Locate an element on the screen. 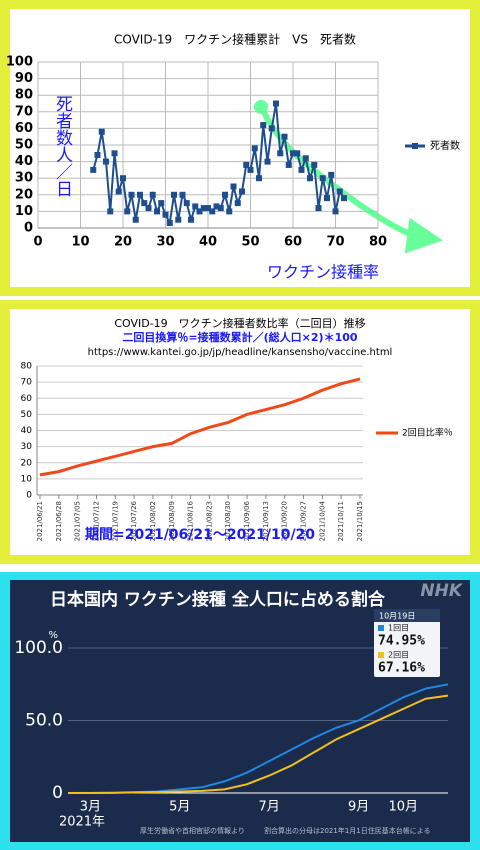  x-tick-label: 2021/07/19 is located at coordinates (115, 521).